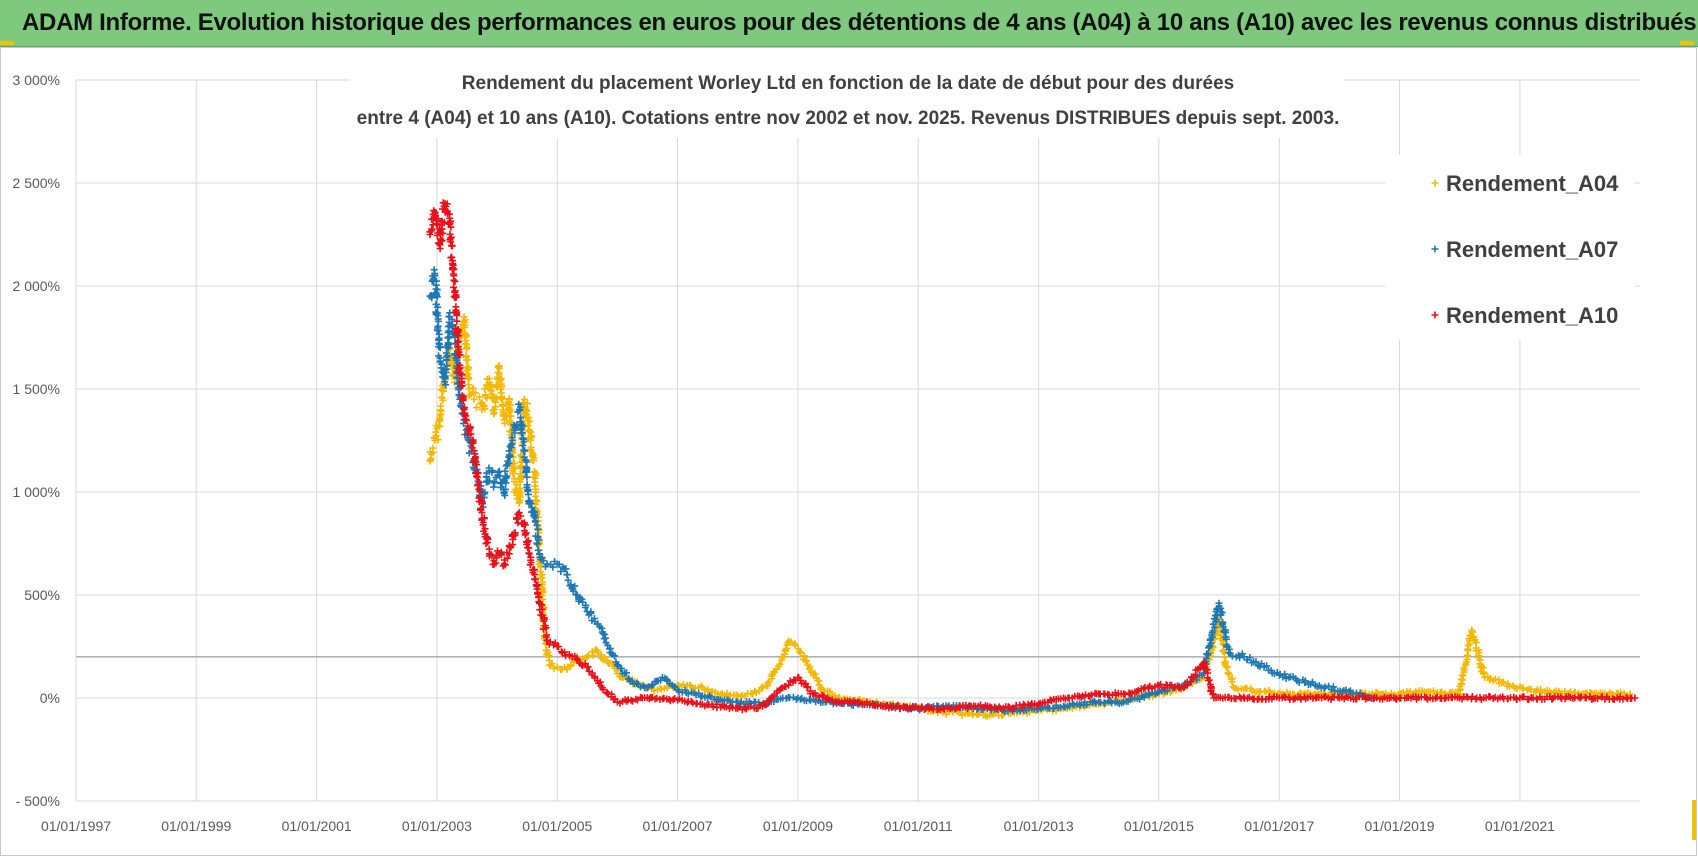 The image size is (1698, 857). I want to click on x-tick-label: 01/01/2011, so click(918, 826).